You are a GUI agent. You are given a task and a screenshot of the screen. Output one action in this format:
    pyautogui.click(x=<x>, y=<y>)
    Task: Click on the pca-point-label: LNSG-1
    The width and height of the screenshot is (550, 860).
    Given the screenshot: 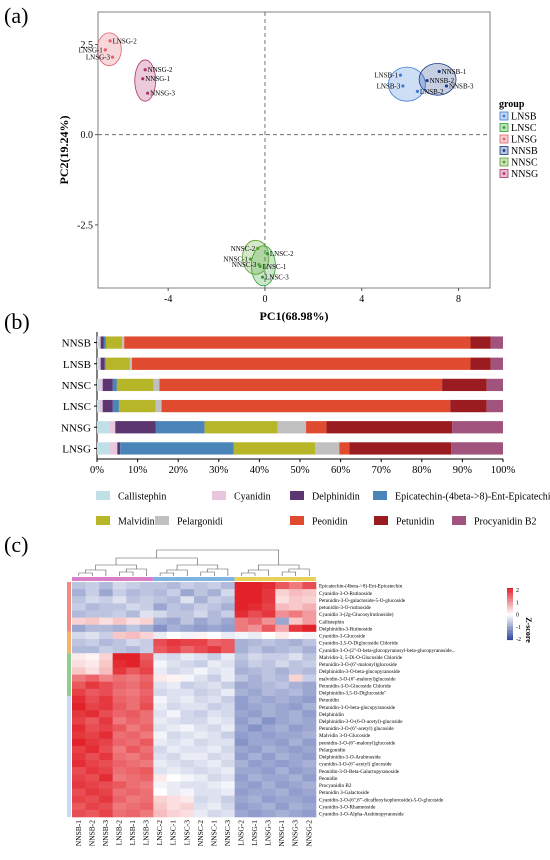 What is the action you would take?
    pyautogui.click(x=91, y=50)
    